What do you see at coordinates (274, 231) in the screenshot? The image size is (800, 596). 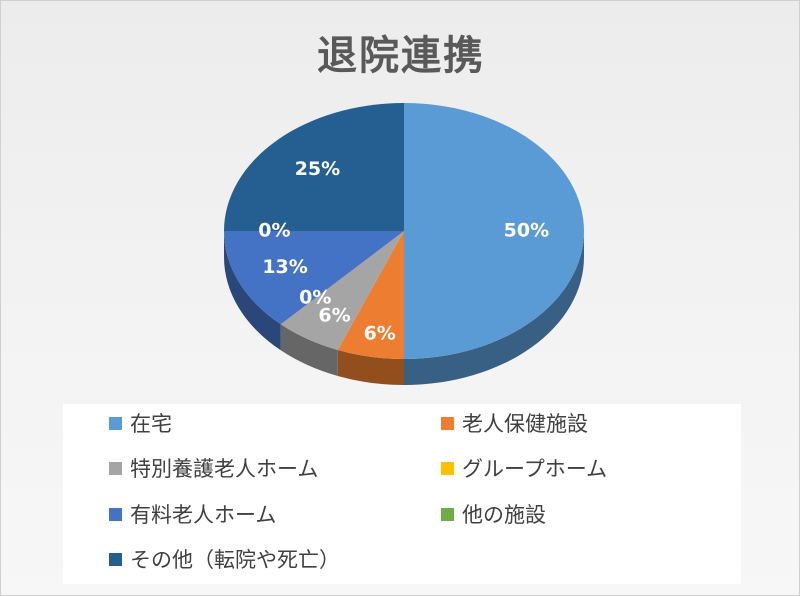 I see `data-label-5: 0%` at bounding box center [274, 231].